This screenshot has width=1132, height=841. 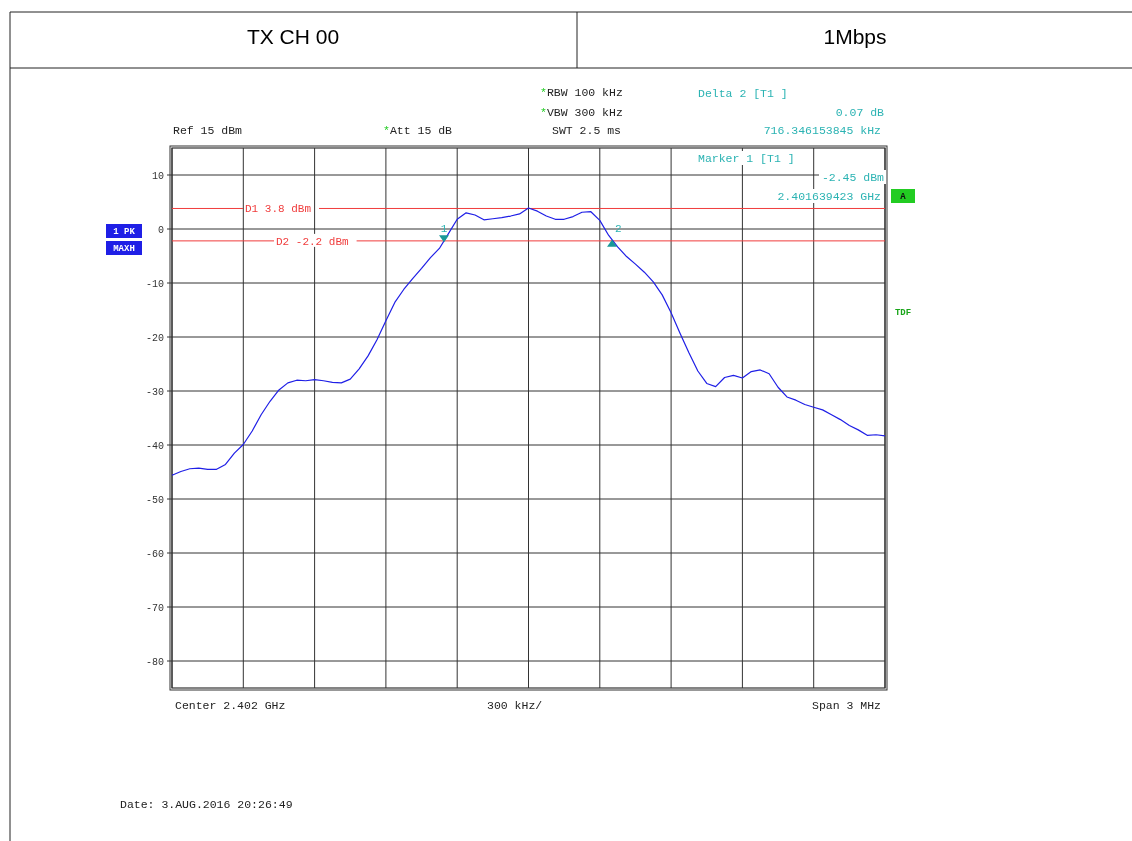 I want to click on chart-title: TX CH 00, so click(x=293, y=36).